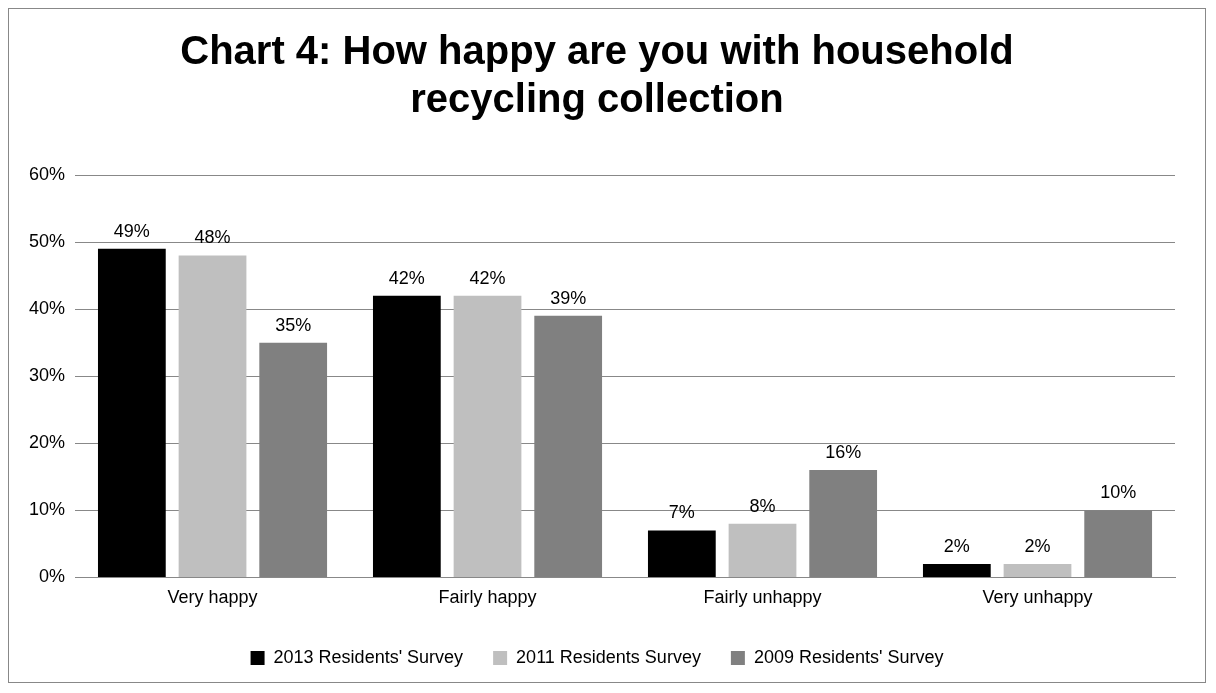 This screenshot has width=1216, height=693. Describe the element at coordinates (487, 597) in the screenshot. I see `x-tick-label: Fairly happy` at that location.